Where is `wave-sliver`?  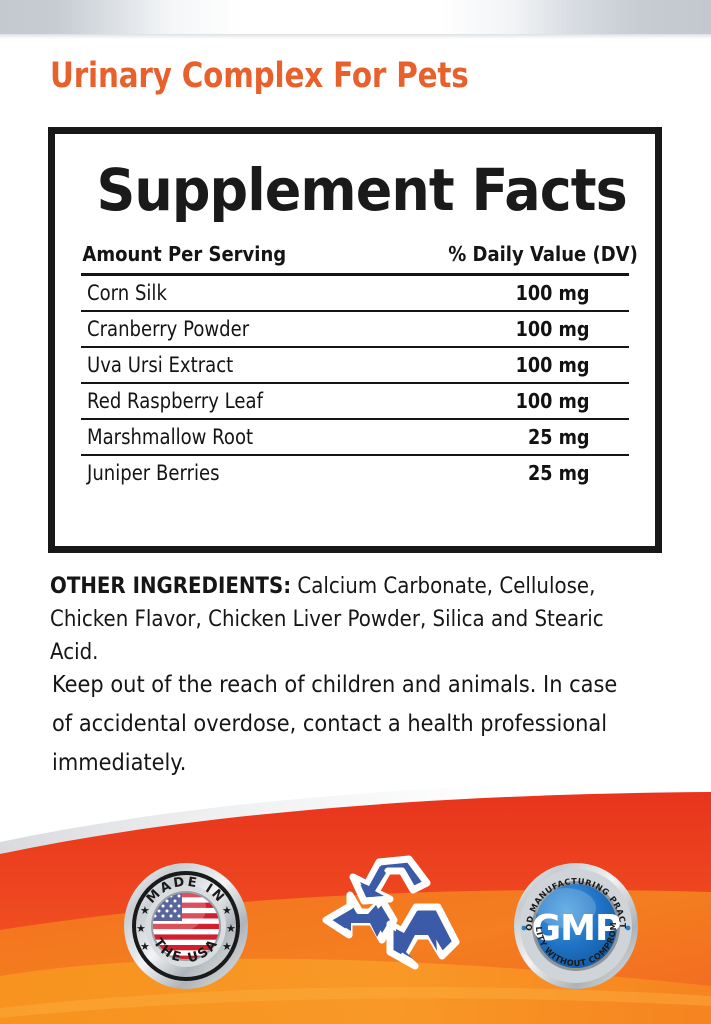 wave-sliver is located at coordinates (355, 818).